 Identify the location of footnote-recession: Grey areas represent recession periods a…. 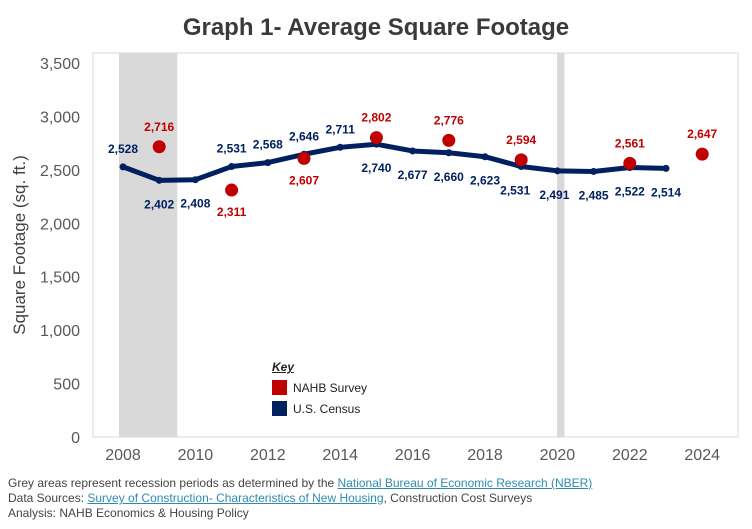
(300, 483).